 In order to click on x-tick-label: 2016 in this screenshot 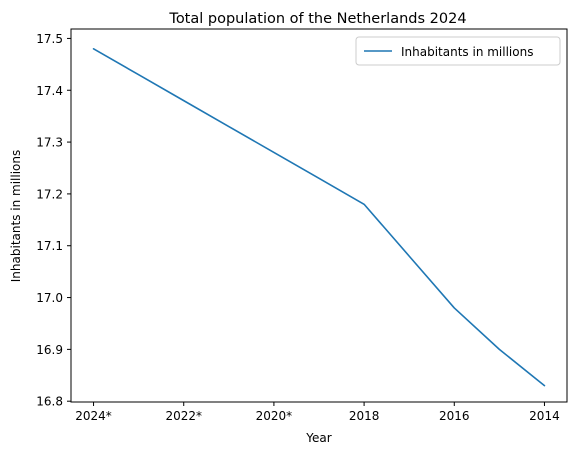, I will do `click(454, 416)`.